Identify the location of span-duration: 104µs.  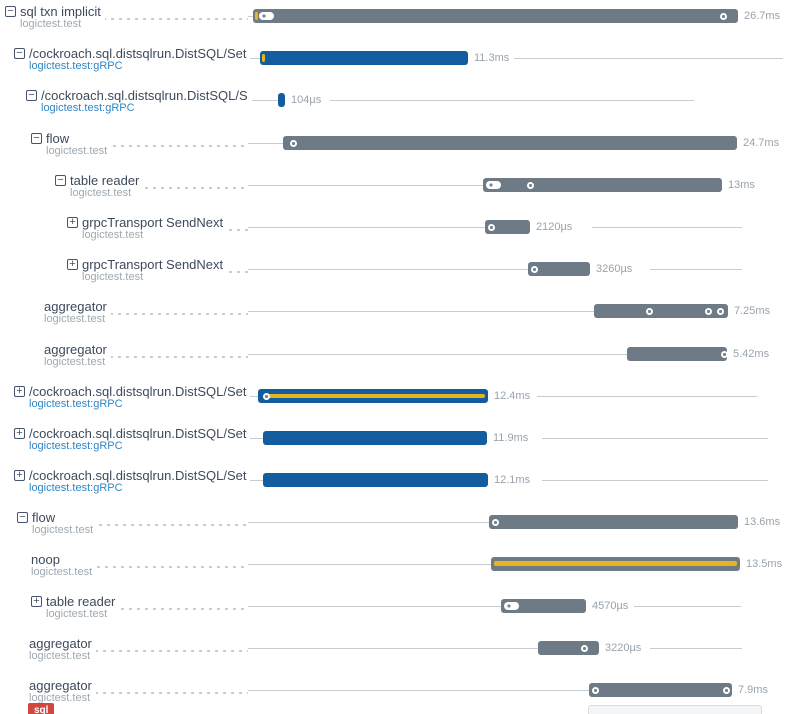
(307, 100).